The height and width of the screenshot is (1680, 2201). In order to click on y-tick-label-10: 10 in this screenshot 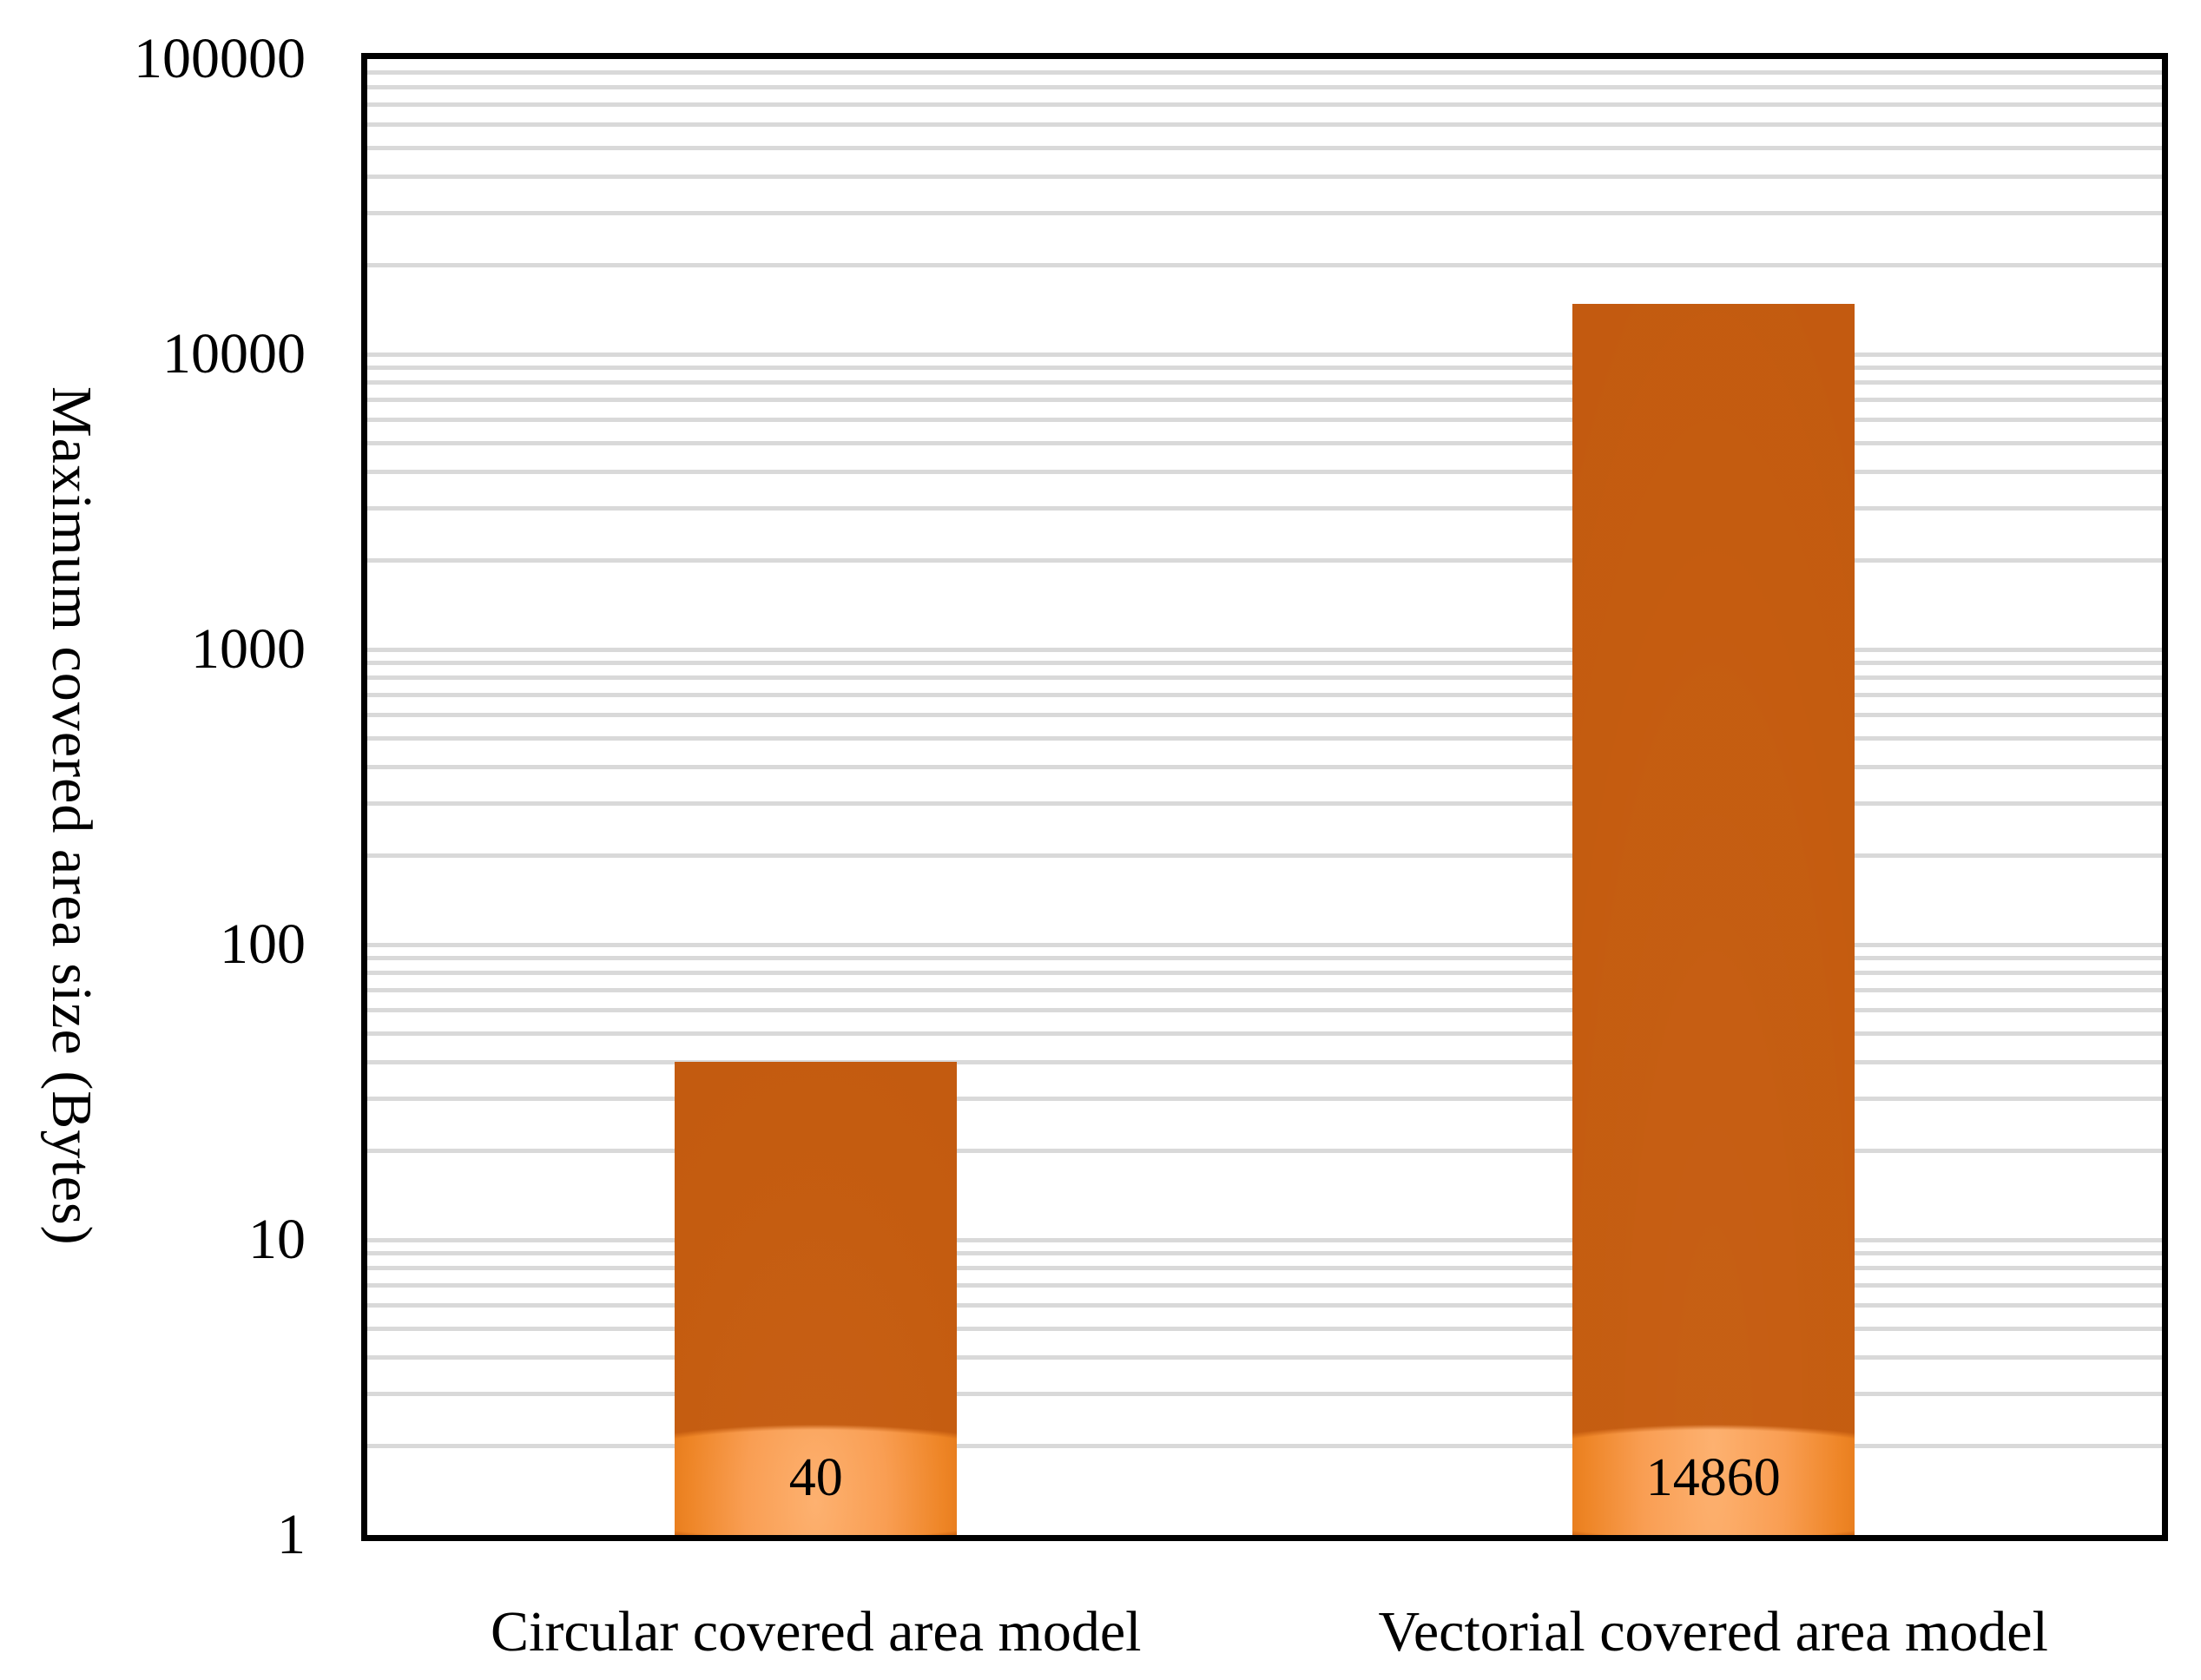, I will do `click(277, 1239)`.